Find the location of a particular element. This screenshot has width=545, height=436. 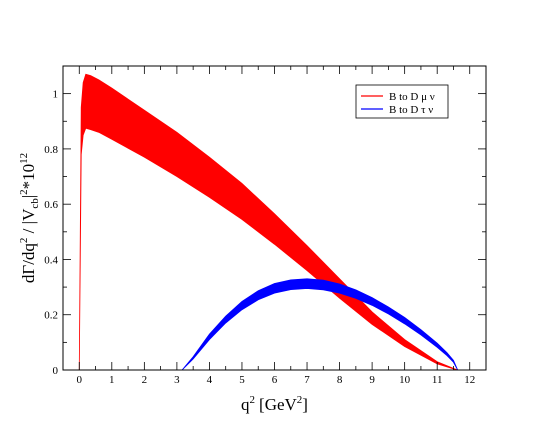

legend-label-tau: B to D τ ν is located at coordinates (411, 110).